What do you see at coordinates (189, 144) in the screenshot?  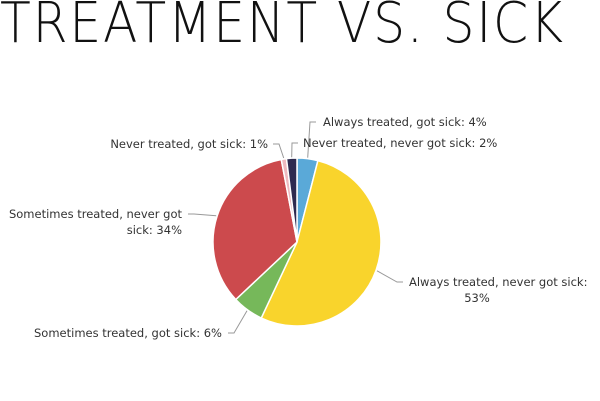 I see `slice-label-4: Never treated, got sick: 1%` at bounding box center [189, 144].